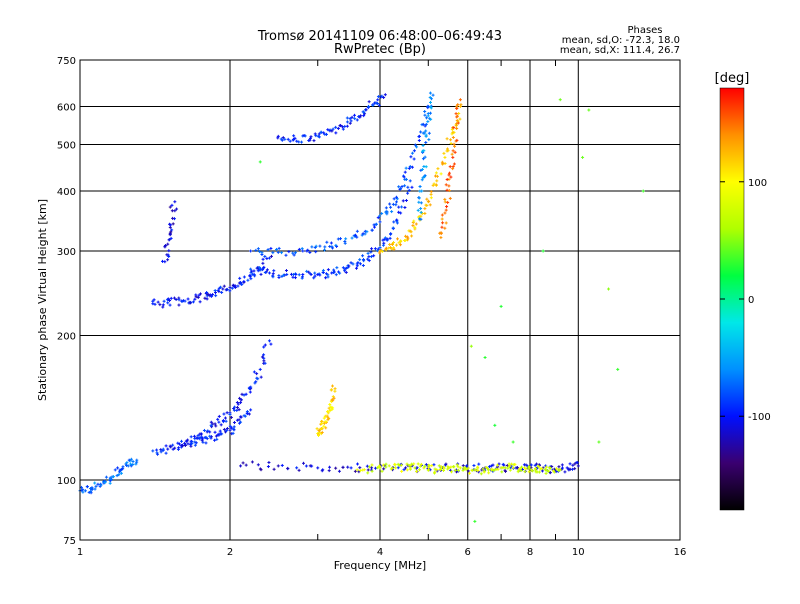 The width and height of the screenshot is (800, 604). Describe the element at coordinates (759, 417) in the screenshot. I see `colorbar-tick-label: -100` at that location.